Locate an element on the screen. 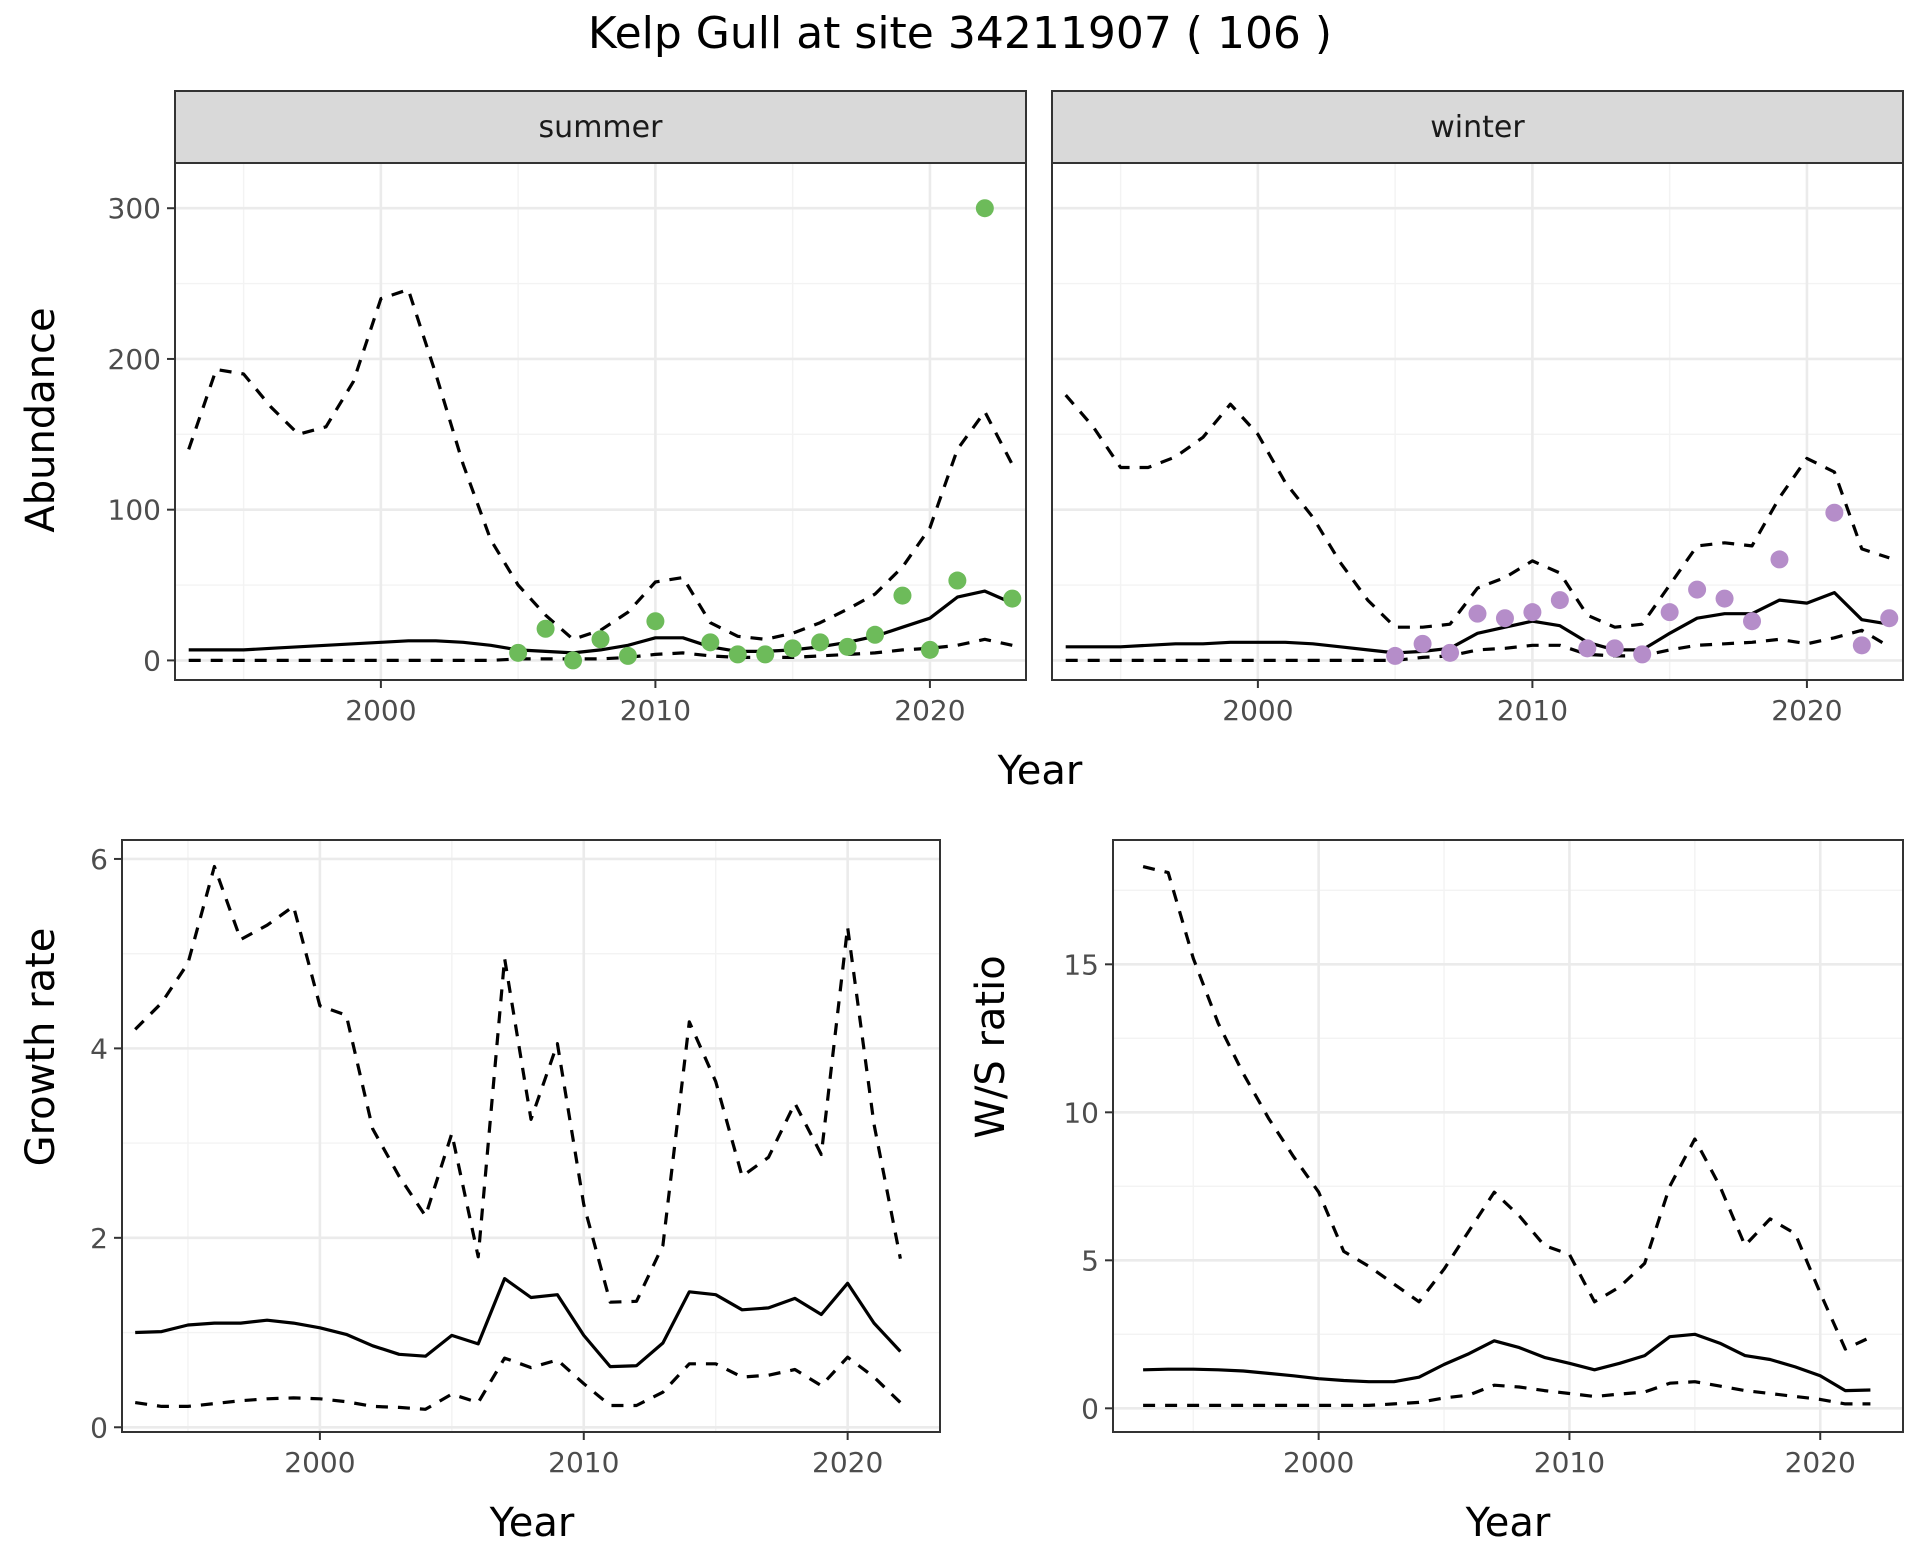  abundance-x-axis-label: Year is located at coordinates (1040, 771).